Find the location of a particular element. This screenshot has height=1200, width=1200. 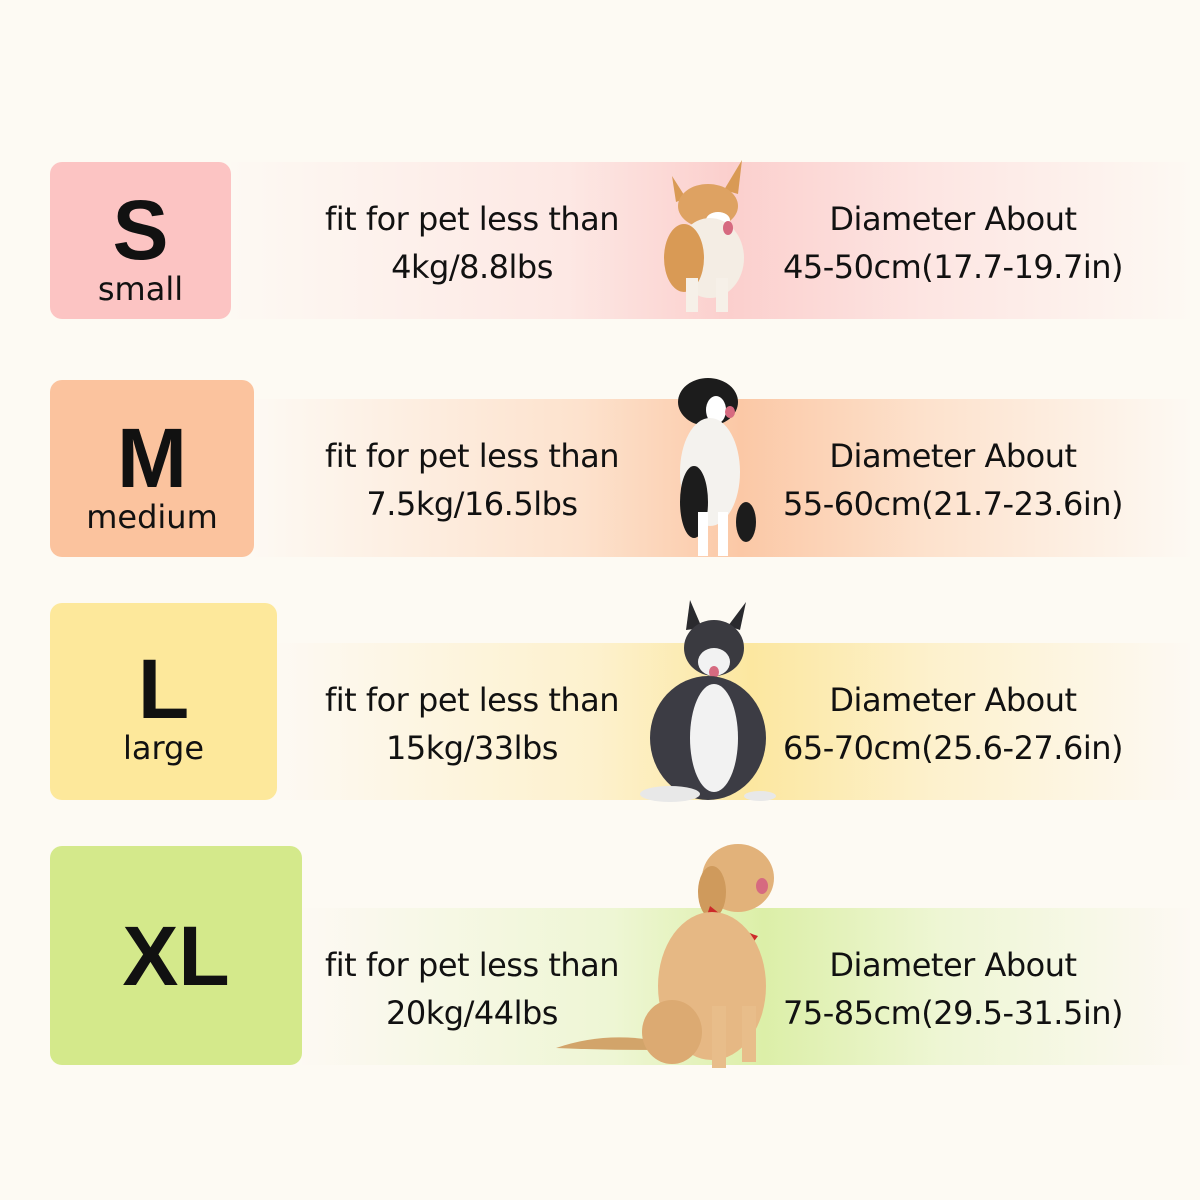

size-badge: M medium is located at coordinates (152, 468).